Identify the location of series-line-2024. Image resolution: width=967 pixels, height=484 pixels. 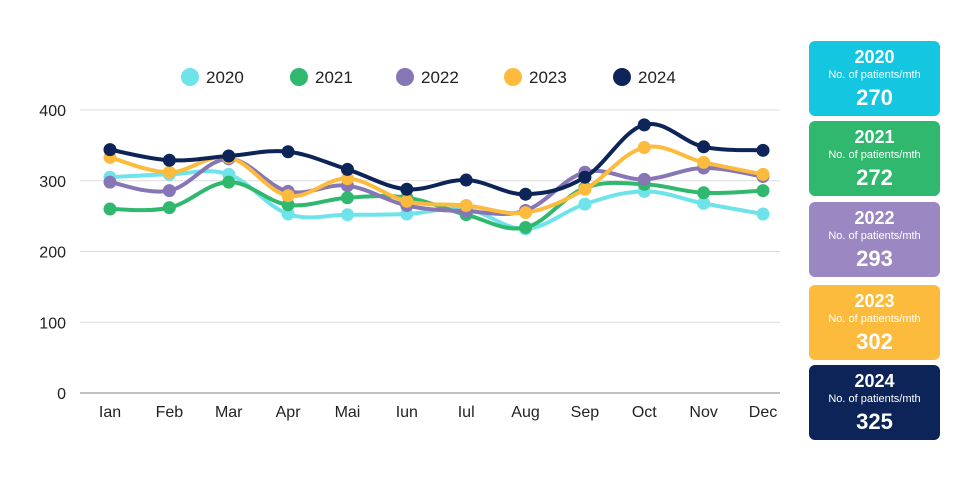
(436, 159).